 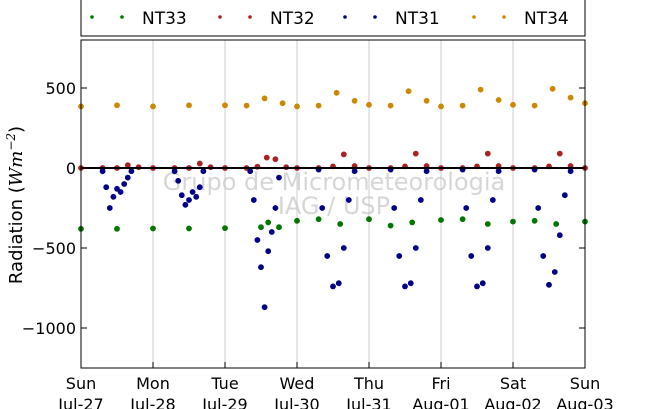 I want to click on watermark-line-1: Grupo de Micrometeorologia, so click(x=334, y=182).